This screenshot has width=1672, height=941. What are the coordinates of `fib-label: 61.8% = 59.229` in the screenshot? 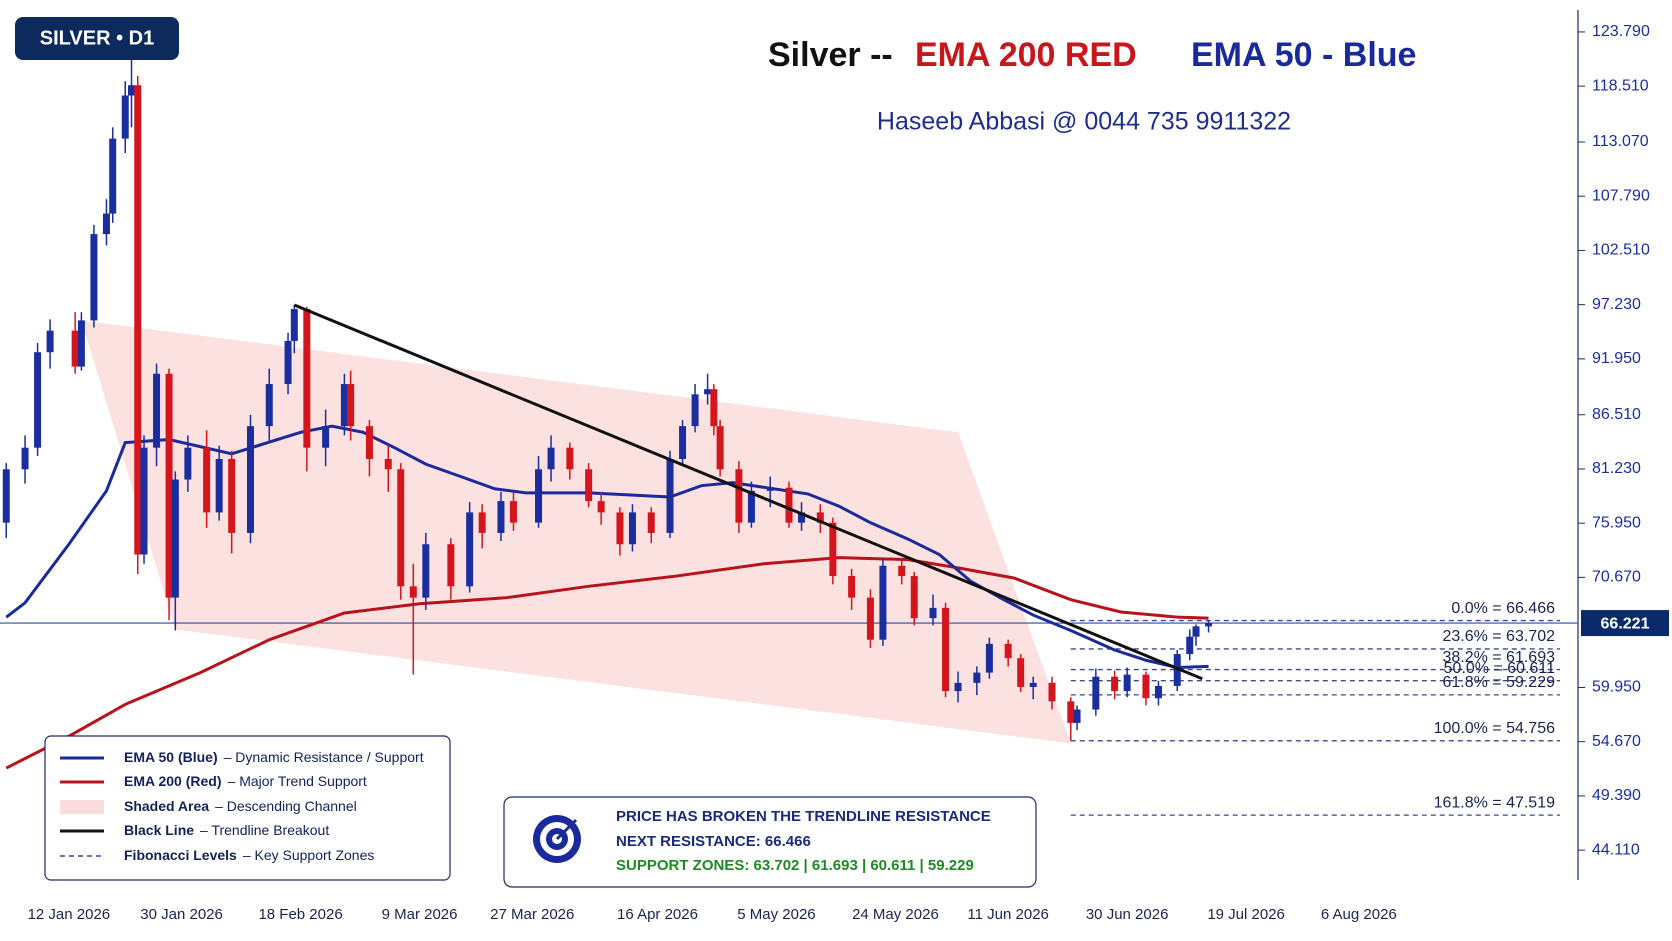 It's located at (1498, 682).